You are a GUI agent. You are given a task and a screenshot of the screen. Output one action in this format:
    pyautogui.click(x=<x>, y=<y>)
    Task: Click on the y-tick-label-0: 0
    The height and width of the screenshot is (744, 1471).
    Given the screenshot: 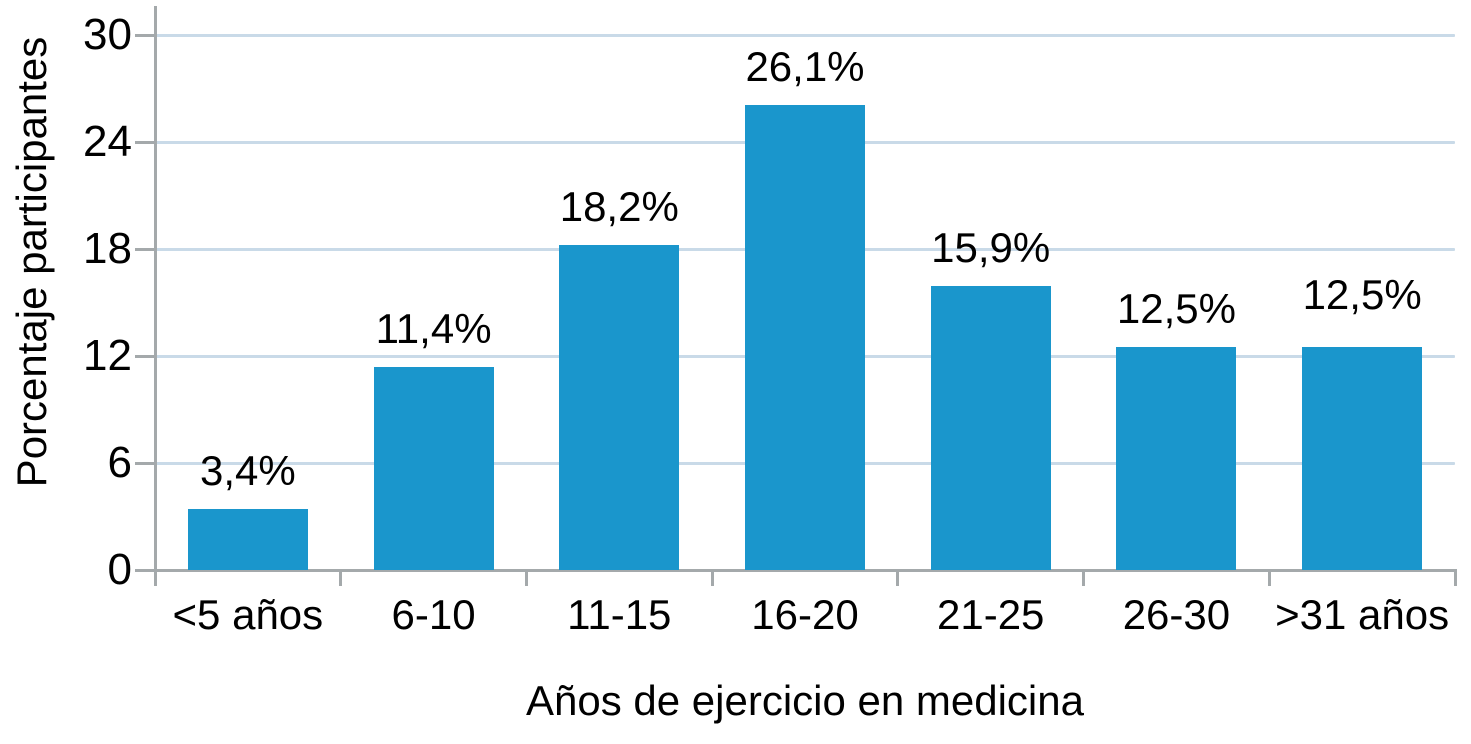 What is the action you would take?
    pyautogui.click(x=119, y=569)
    